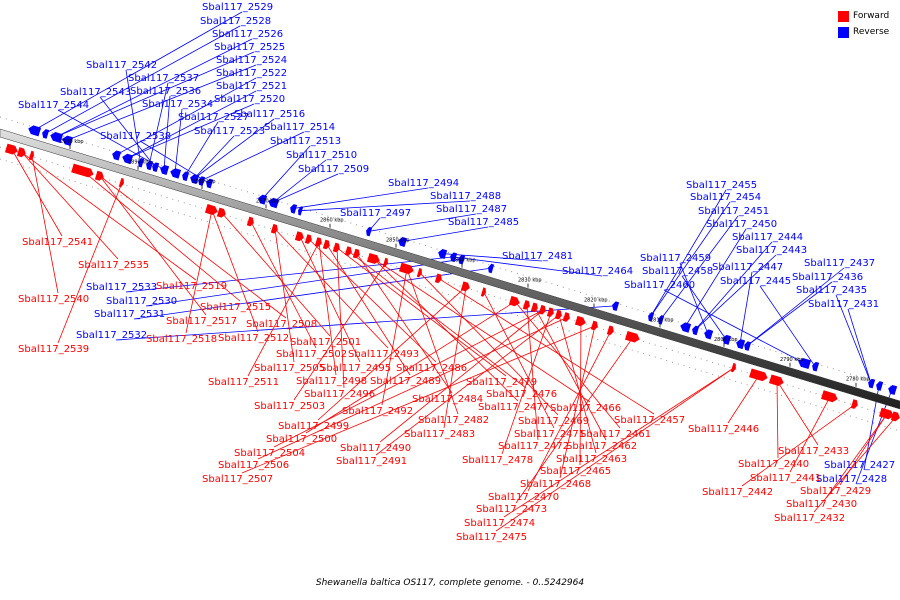  Describe the element at coordinates (747, 267) in the screenshot. I see `reverse-gene-label: Sbal117_2447` at that location.